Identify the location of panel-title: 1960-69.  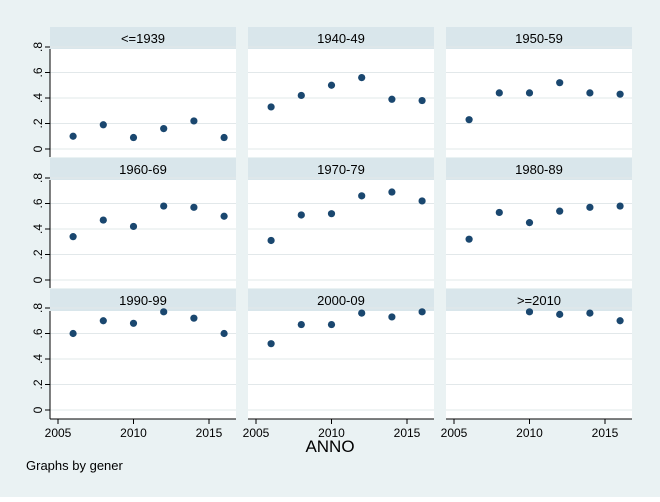
(143, 169).